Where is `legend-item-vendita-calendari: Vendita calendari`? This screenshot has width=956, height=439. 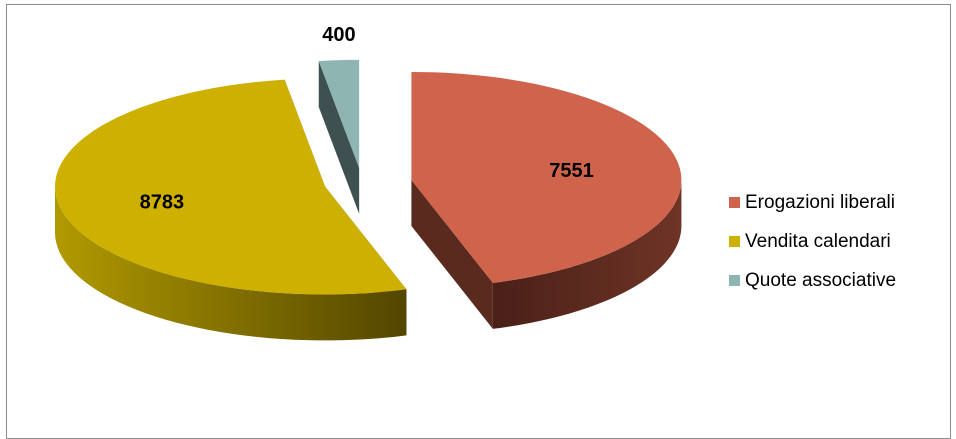 legend-item-vendita-calendari: Vendita calendari is located at coordinates (812, 241).